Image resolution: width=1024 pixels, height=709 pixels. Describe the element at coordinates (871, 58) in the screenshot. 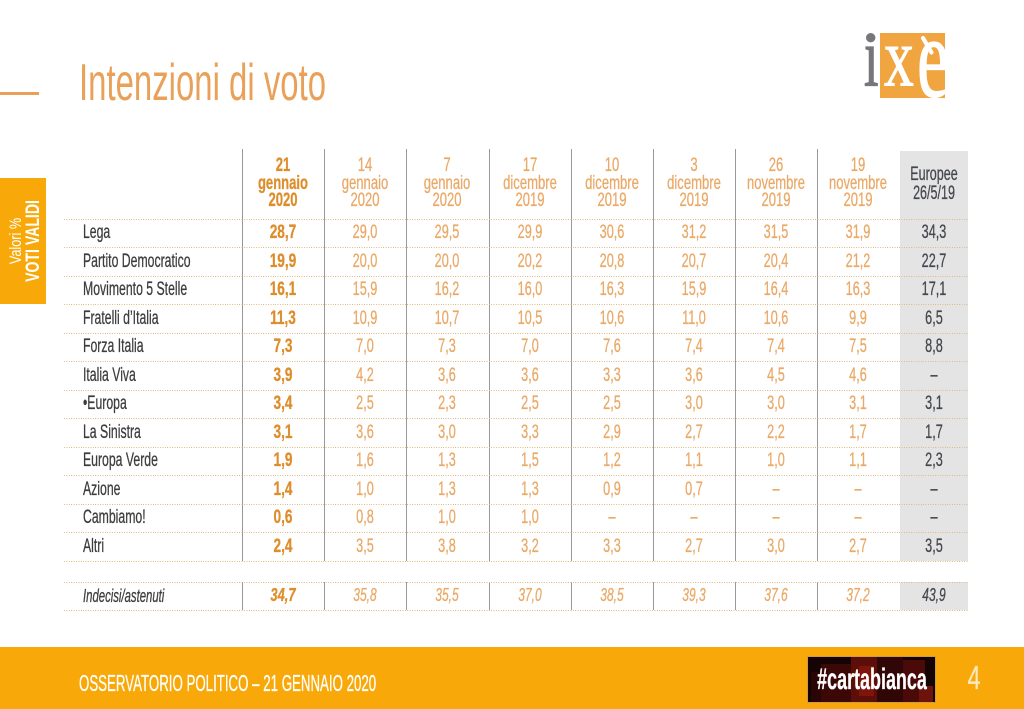

I see `svg-text: ı` at that location.